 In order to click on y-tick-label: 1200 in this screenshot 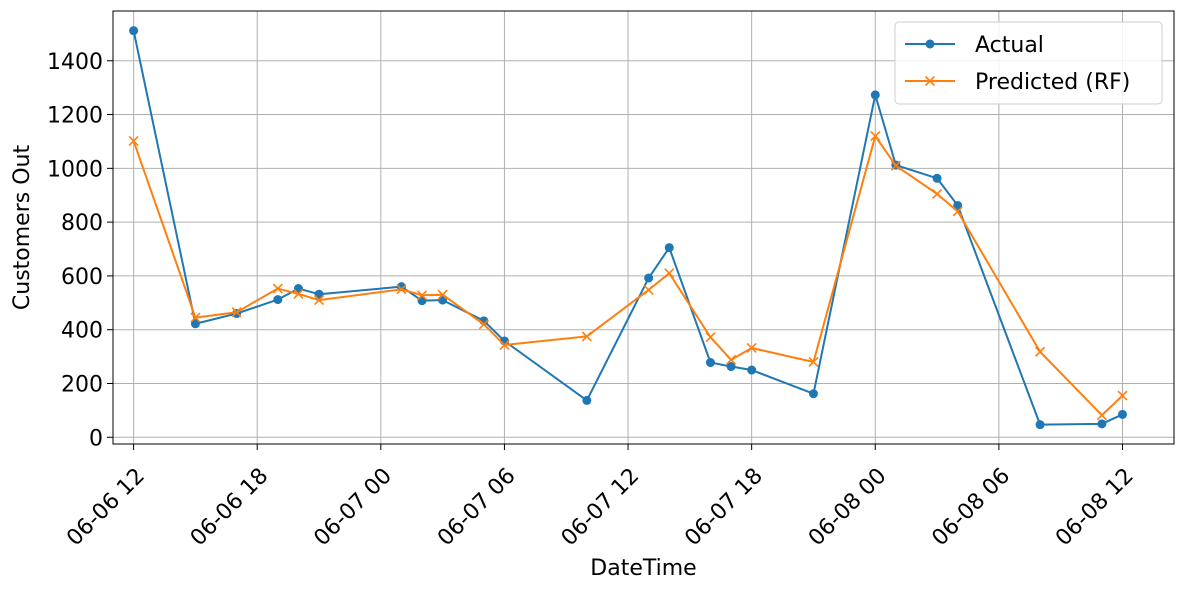, I will do `click(75, 116)`.